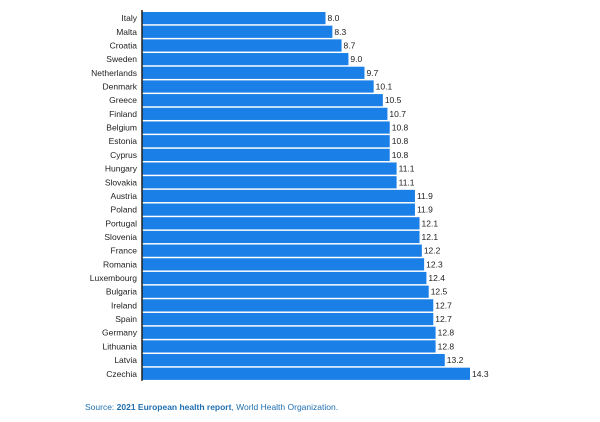  Describe the element at coordinates (124, 210) in the screenshot. I see `category-label: Poland` at that location.